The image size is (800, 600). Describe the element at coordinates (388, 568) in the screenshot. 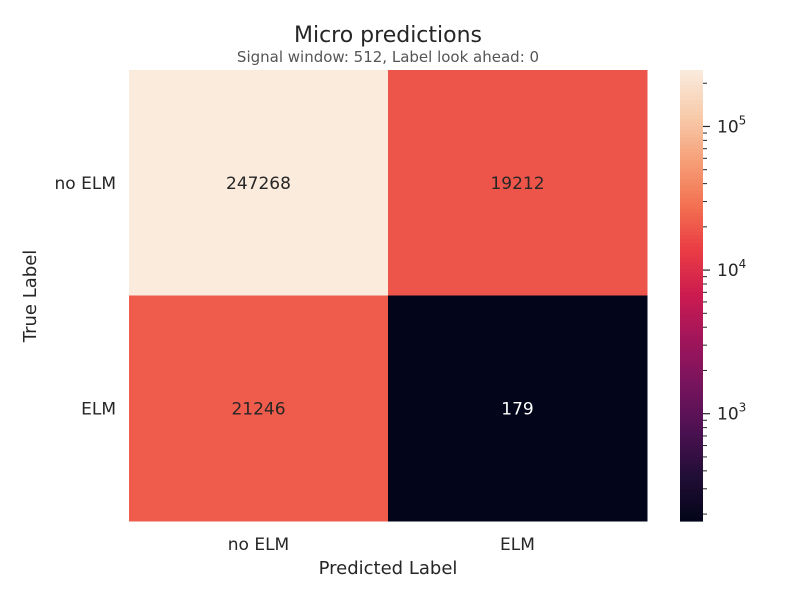

I see `x-axis-label: Predicted Label` at that location.